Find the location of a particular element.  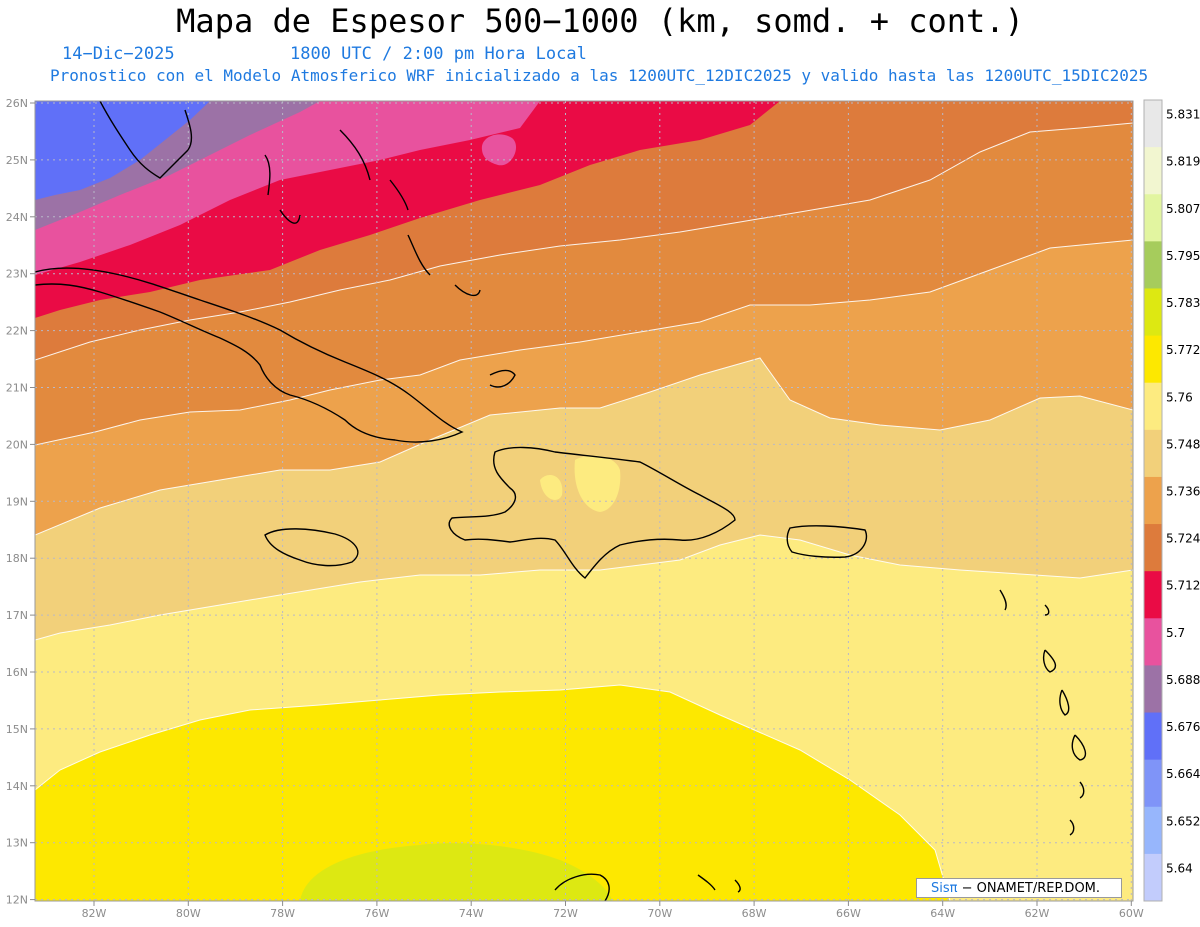

valid-date: 14−Dic−2025 is located at coordinates (118, 54).